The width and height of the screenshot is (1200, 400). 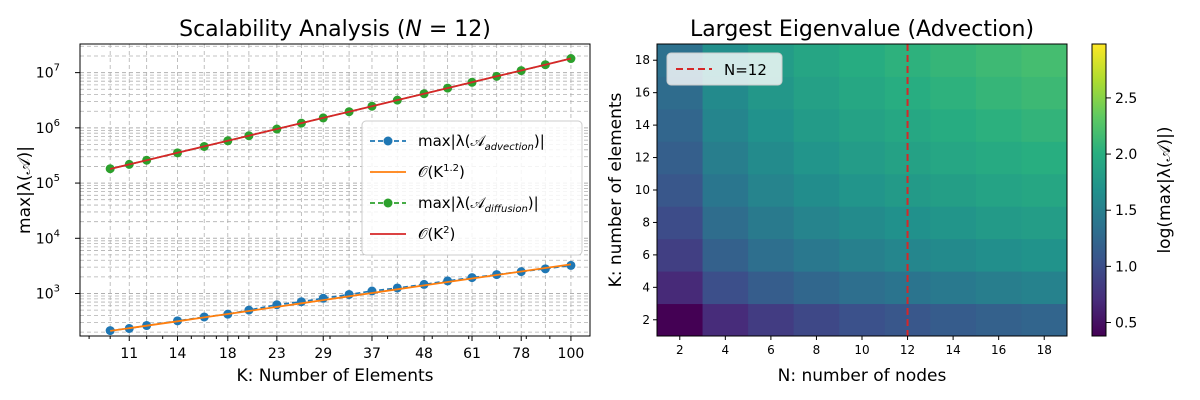 I want to click on legend-label-3: 𝒪(K2), so click(x=436, y=234).